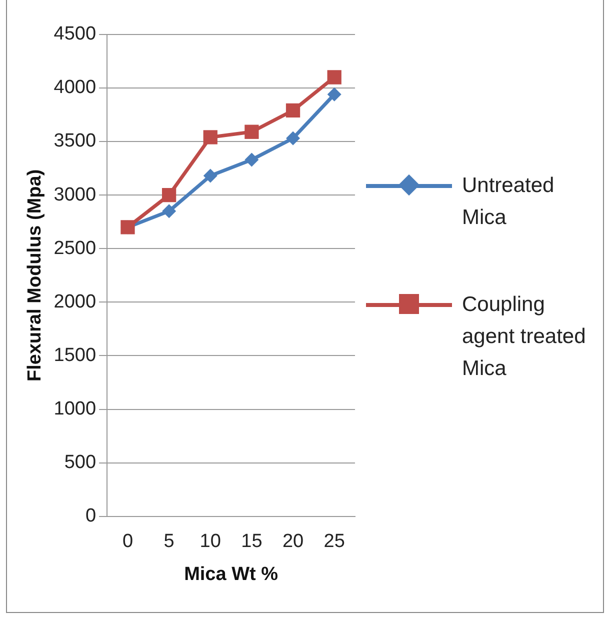  I want to click on y-tick-label: 4500, so click(75, 34).